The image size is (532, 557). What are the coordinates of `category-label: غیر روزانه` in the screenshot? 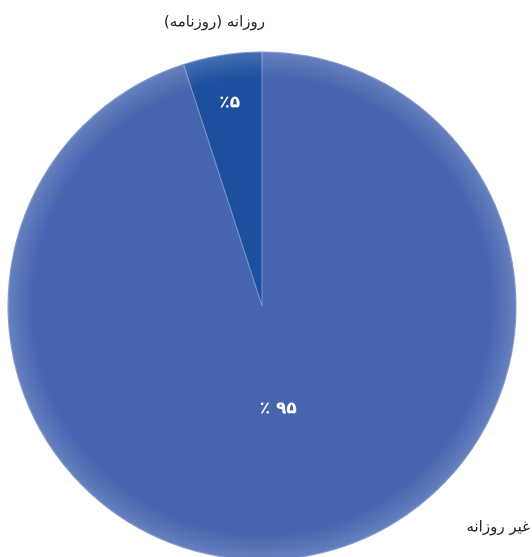 It's located at (498, 527).